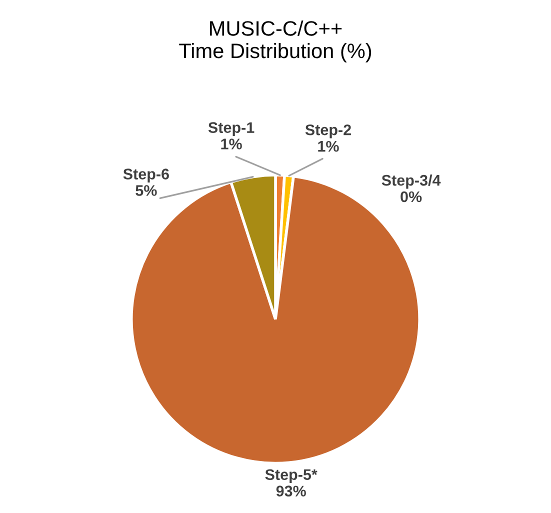 The height and width of the screenshot is (513, 551). I want to click on slice-label: Step-1, so click(231, 129).